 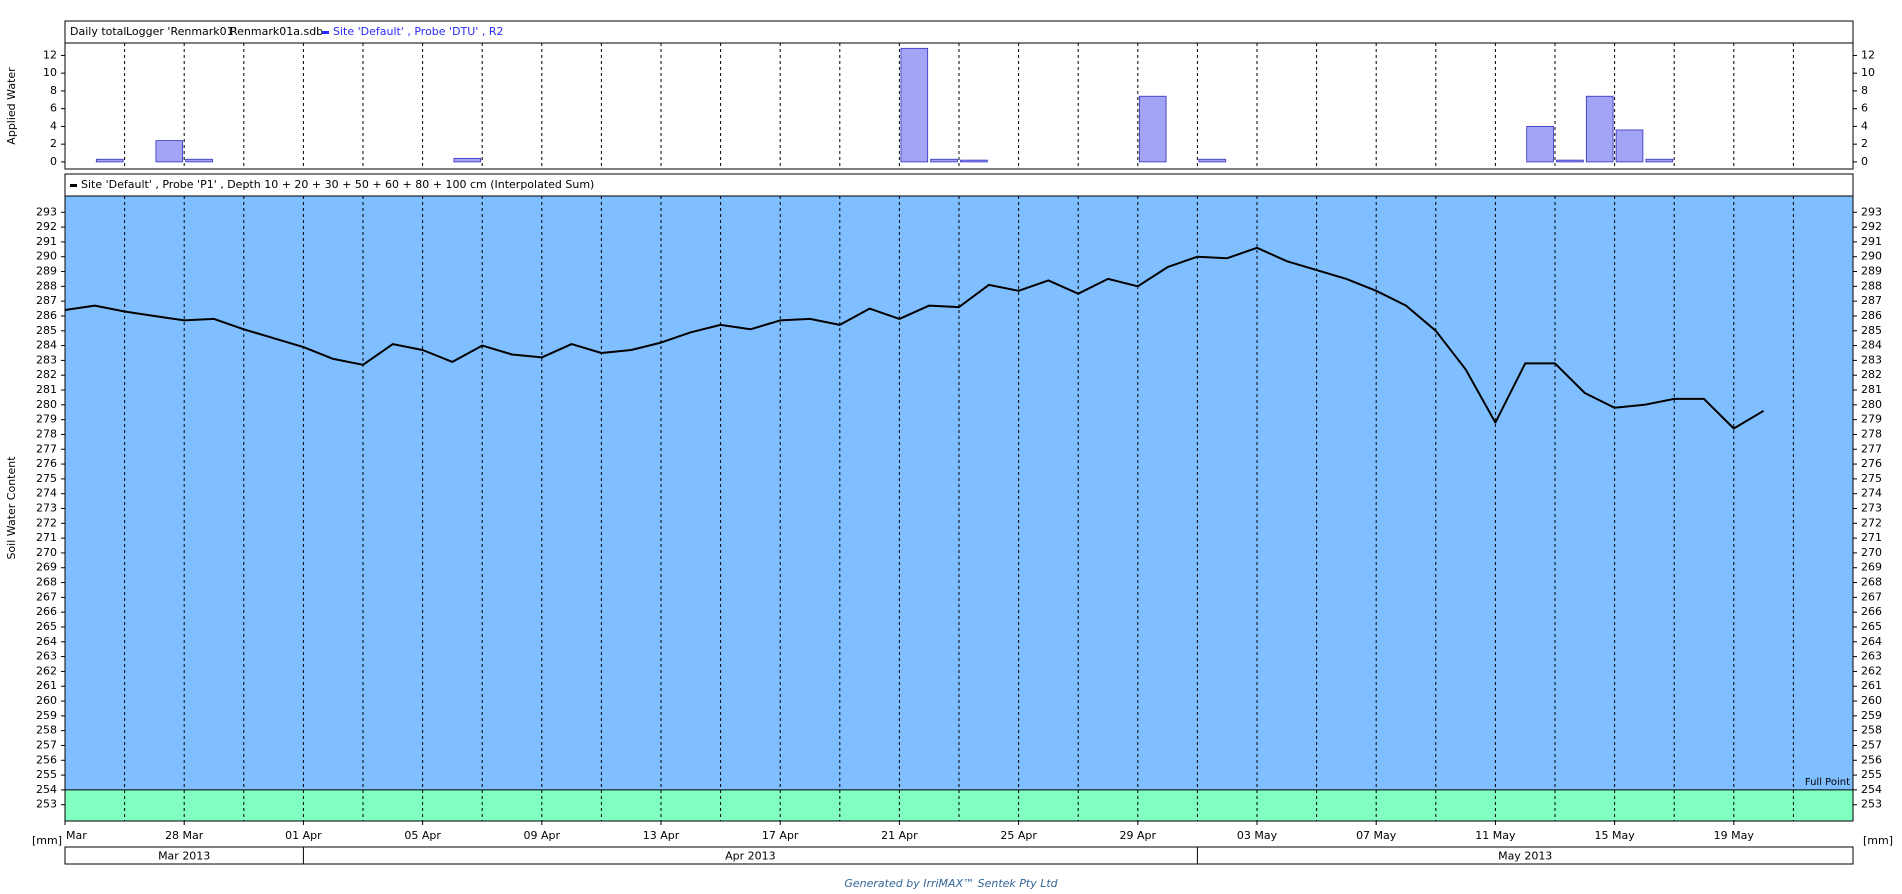 What do you see at coordinates (1734, 835) in the screenshot?
I see `x-tick-label: 19 May` at bounding box center [1734, 835].